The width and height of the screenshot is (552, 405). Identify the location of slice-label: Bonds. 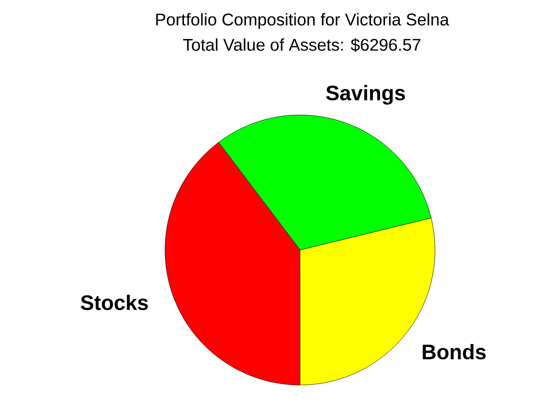
(454, 352).